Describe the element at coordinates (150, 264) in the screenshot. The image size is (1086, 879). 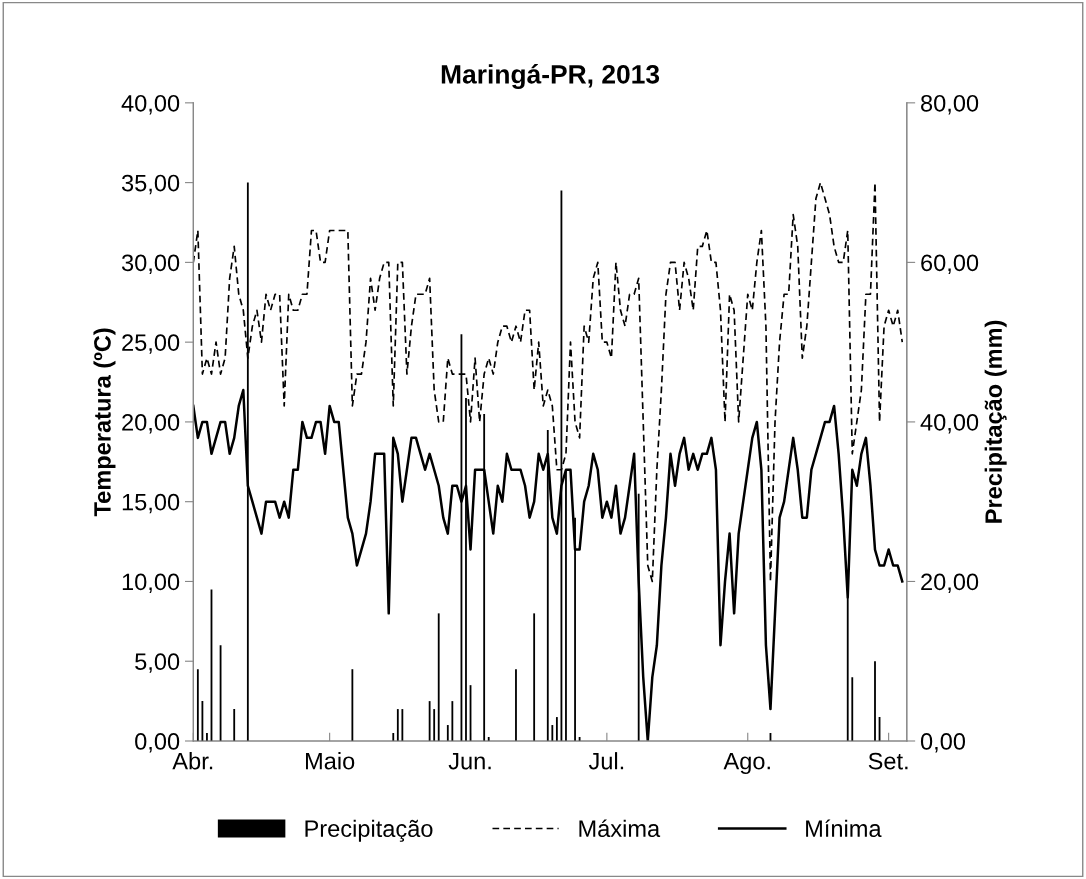
I see `y-tick-label: 30,00` at that location.